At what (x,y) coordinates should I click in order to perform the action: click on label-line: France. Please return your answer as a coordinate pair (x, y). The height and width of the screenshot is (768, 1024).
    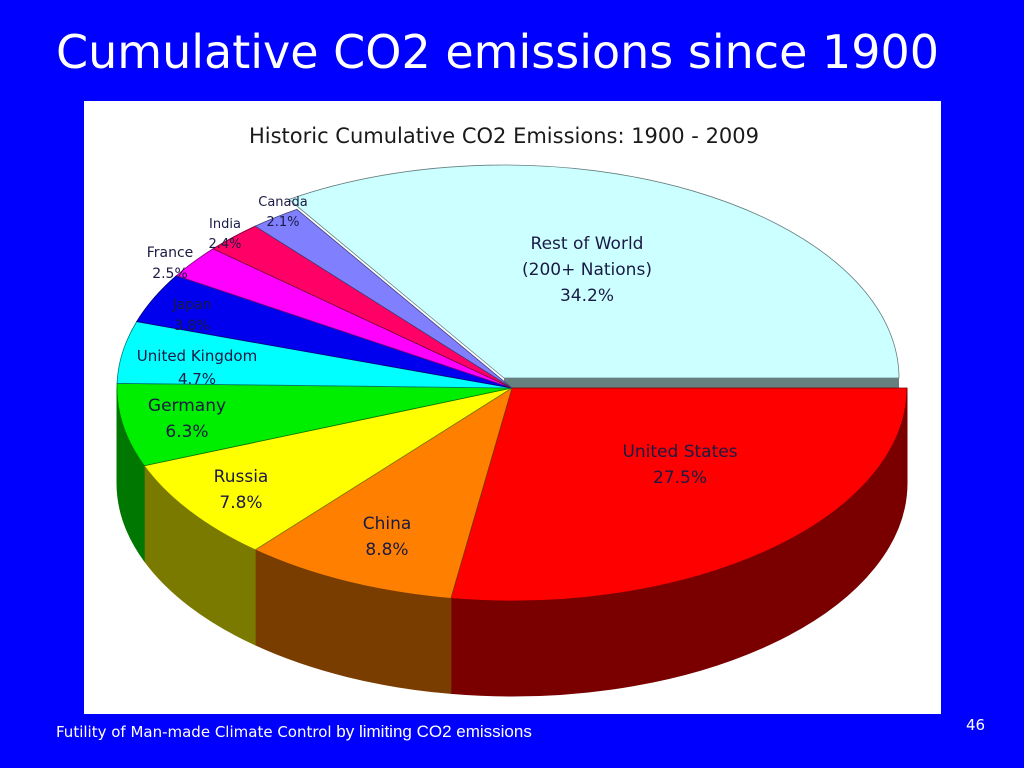
    Looking at the image, I should click on (170, 253).